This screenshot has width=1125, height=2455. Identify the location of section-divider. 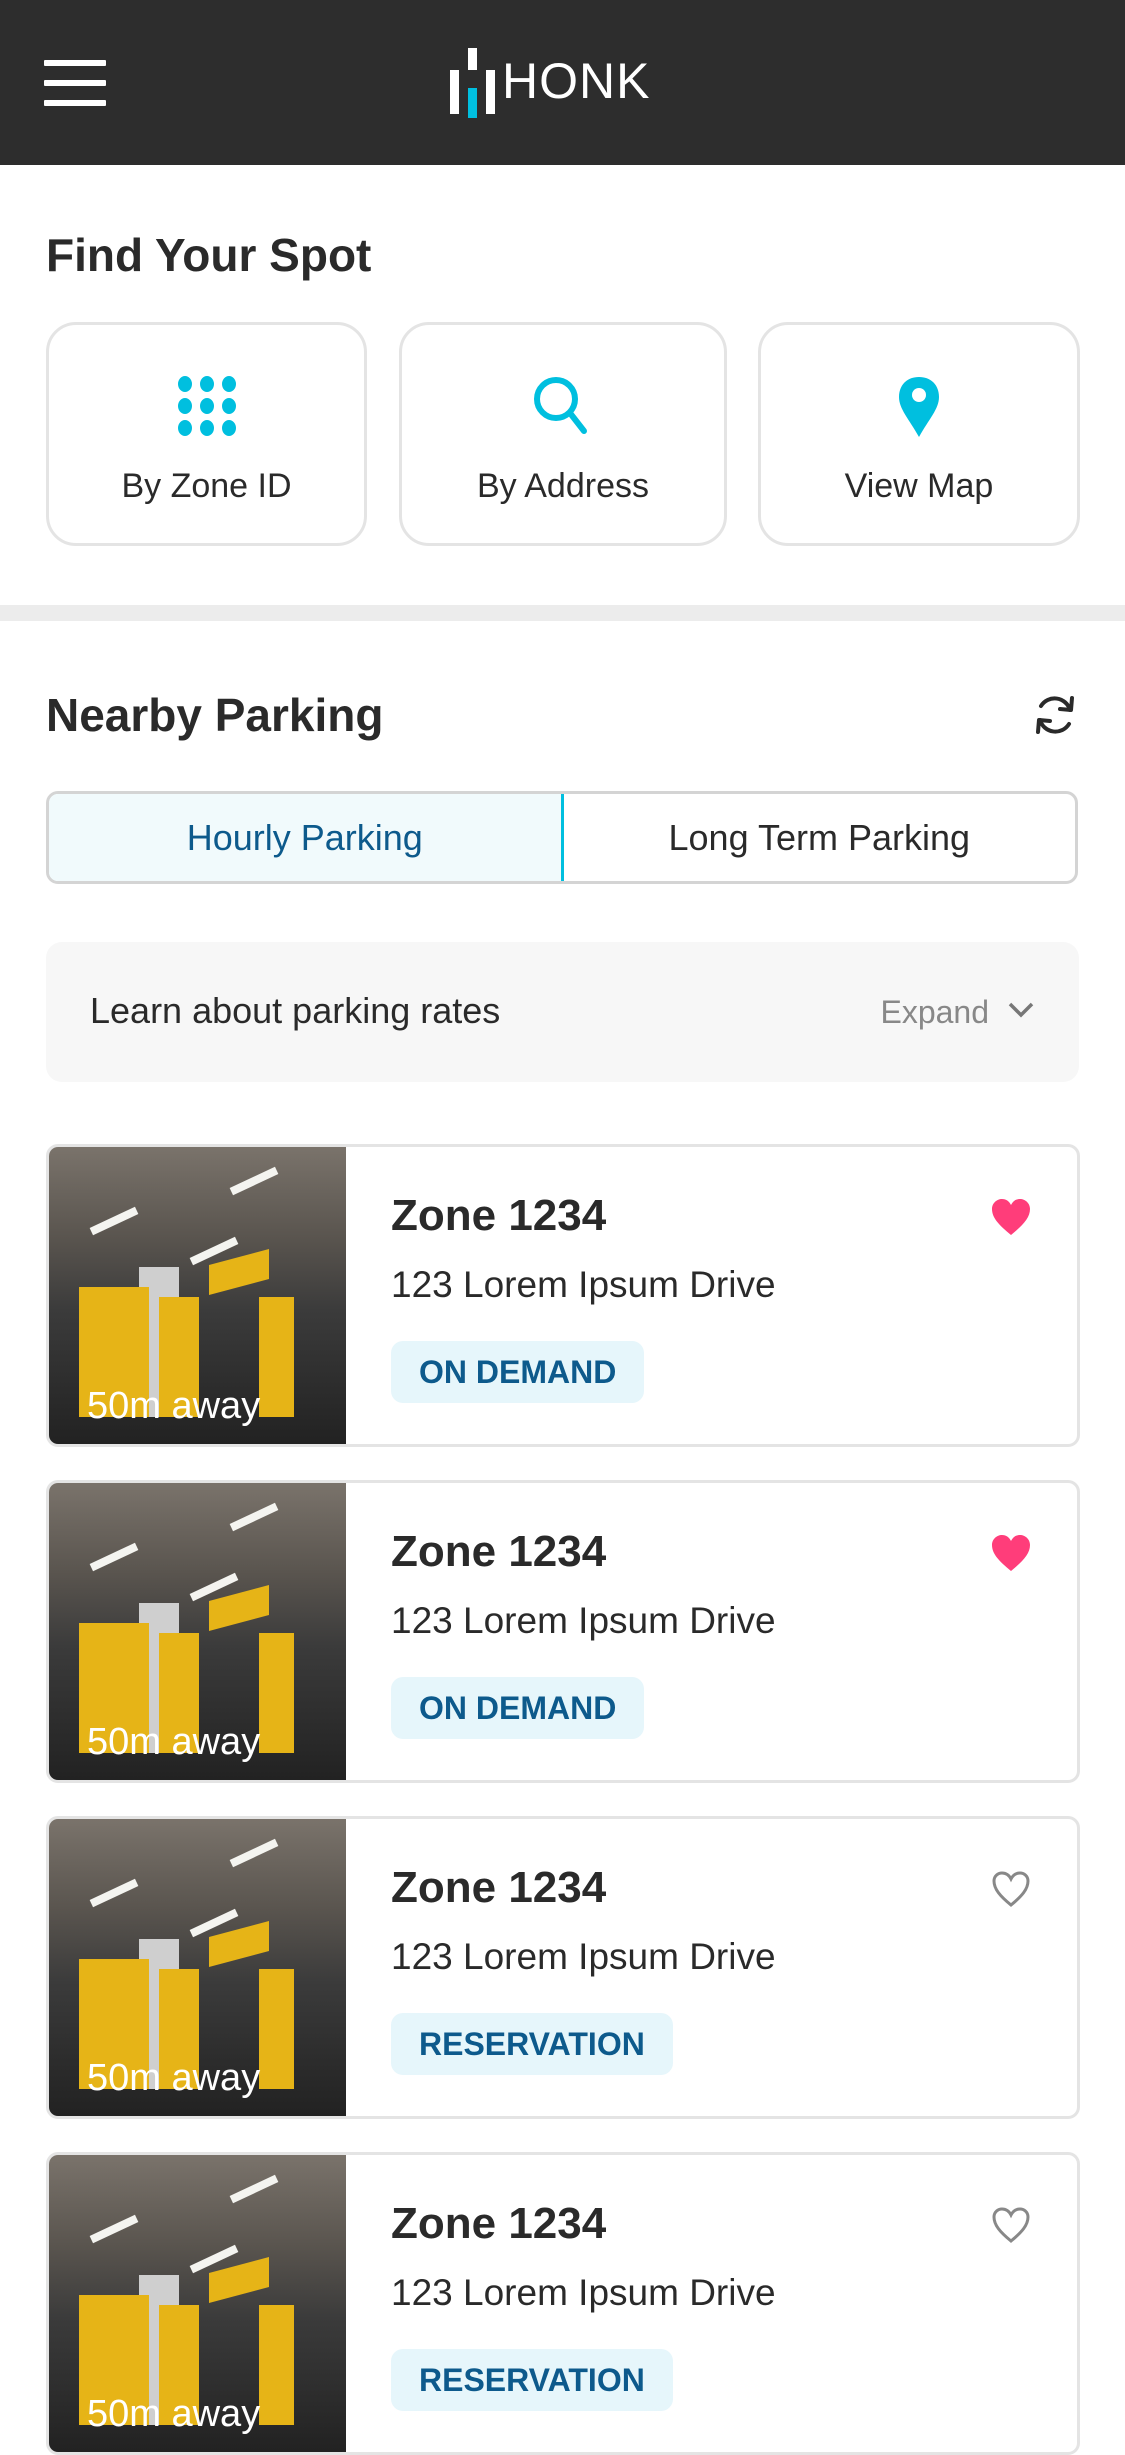
(562, 613).